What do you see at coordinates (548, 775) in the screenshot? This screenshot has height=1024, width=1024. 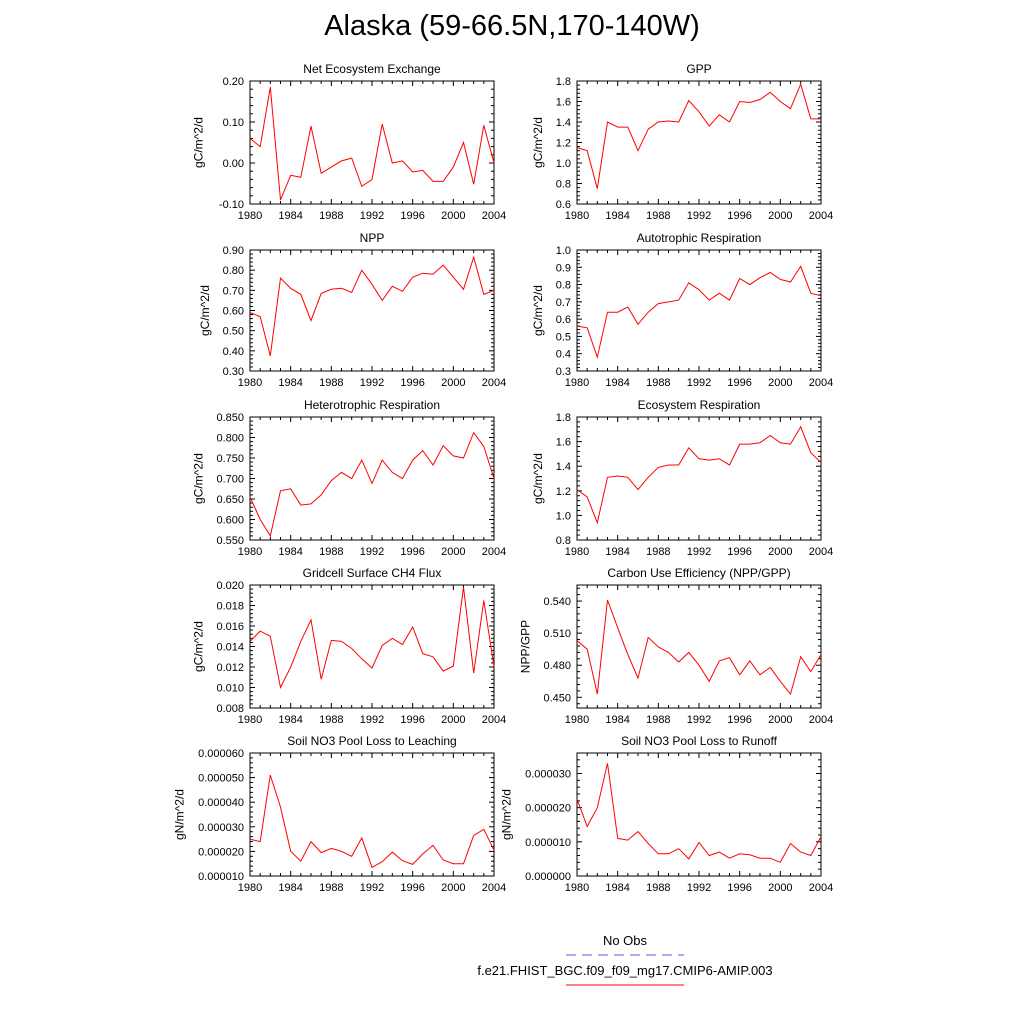 I see `y-tick-label: 0.000030` at bounding box center [548, 775].